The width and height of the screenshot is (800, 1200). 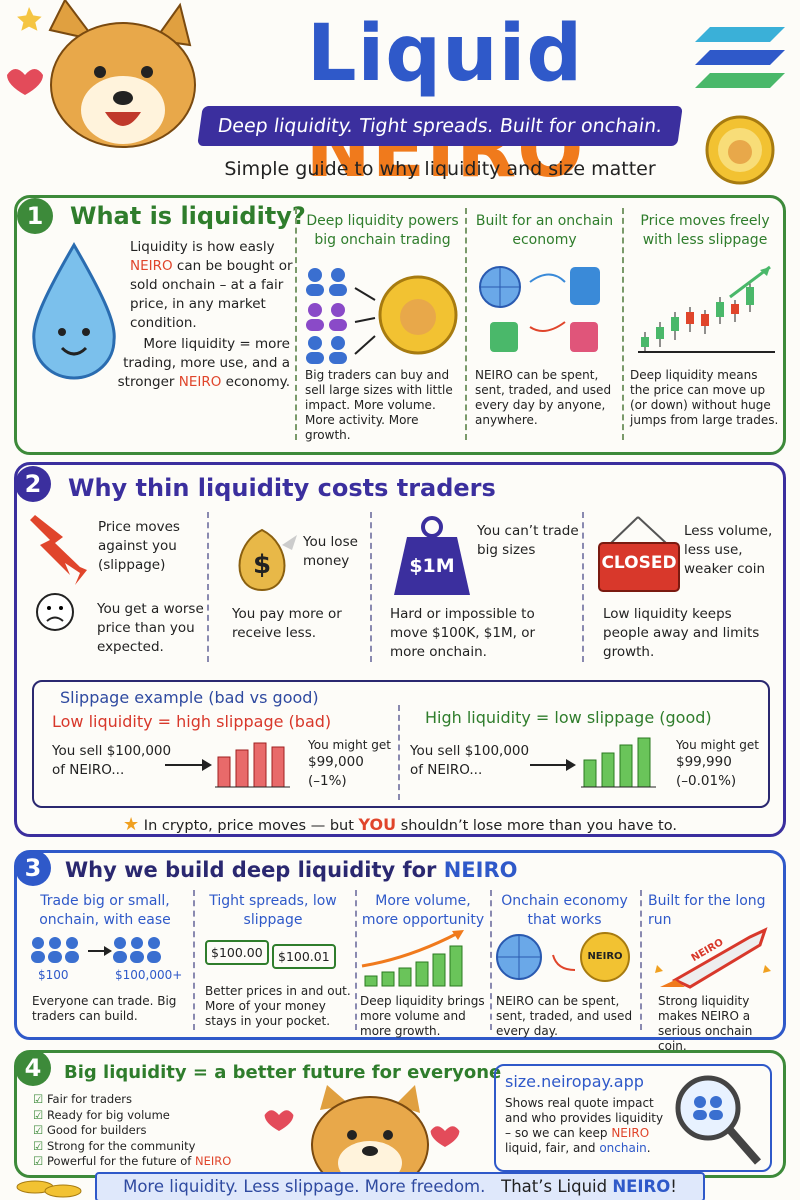 I want to click on traders-icon, so click(x=382, y=316).